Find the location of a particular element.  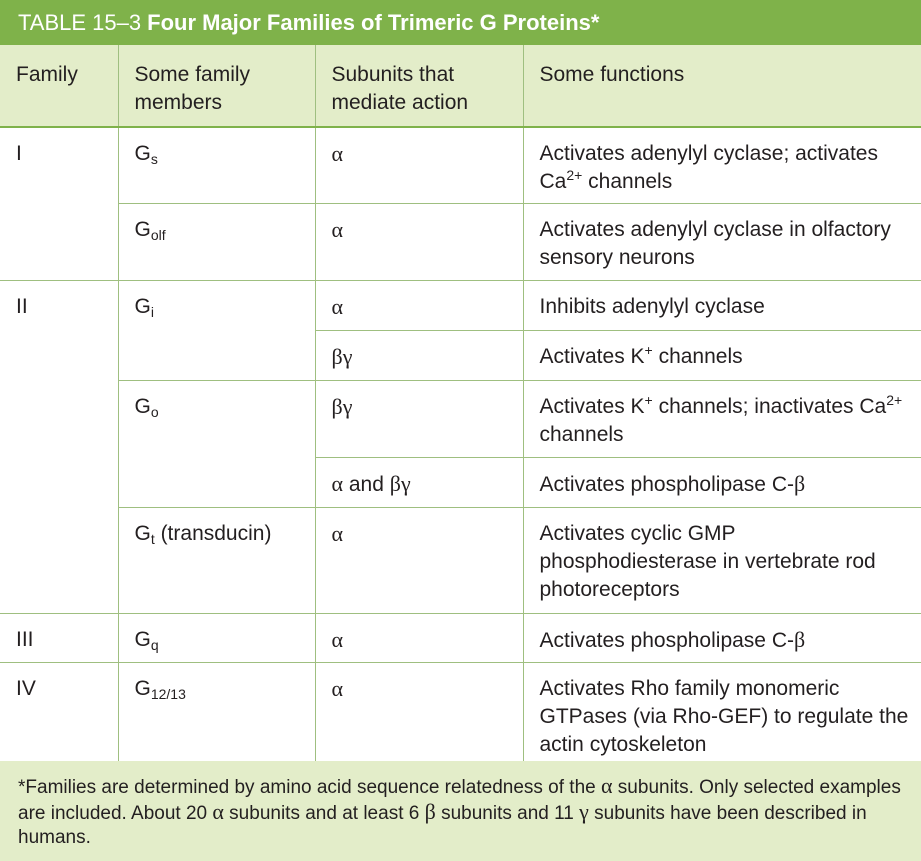

table-number: TABLE 15–3 is located at coordinates (80, 22).